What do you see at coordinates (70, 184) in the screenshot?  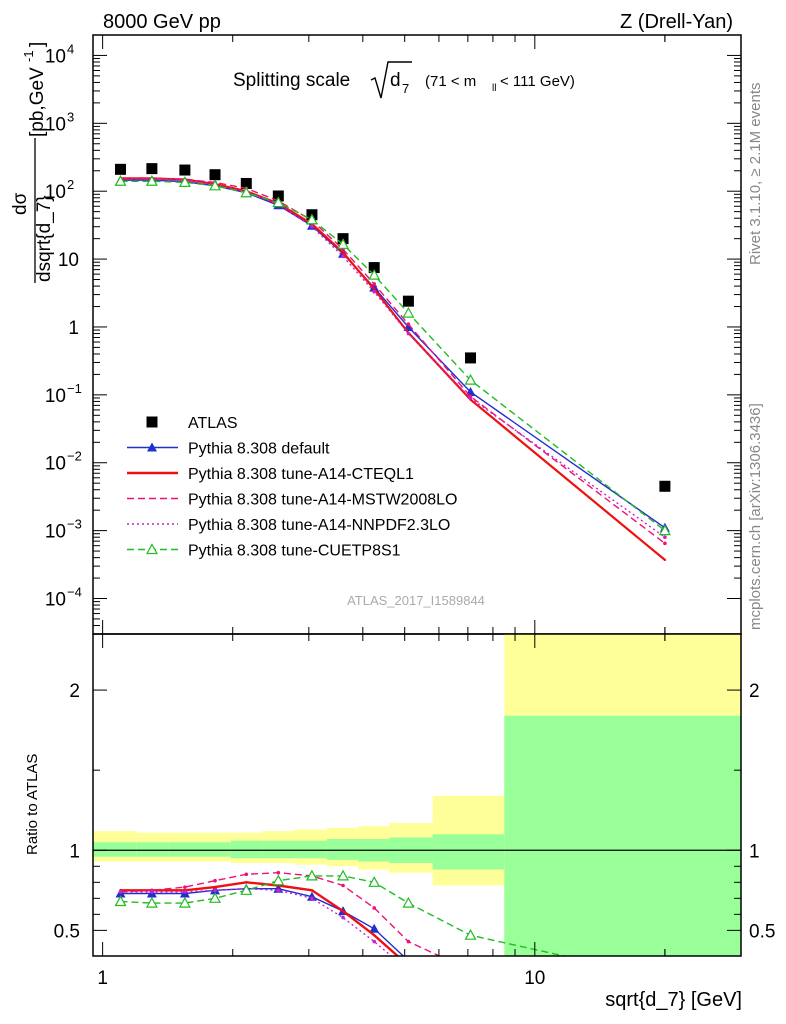 I see `y-tick-label-exponent: 2` at bounding box center [70, 184].